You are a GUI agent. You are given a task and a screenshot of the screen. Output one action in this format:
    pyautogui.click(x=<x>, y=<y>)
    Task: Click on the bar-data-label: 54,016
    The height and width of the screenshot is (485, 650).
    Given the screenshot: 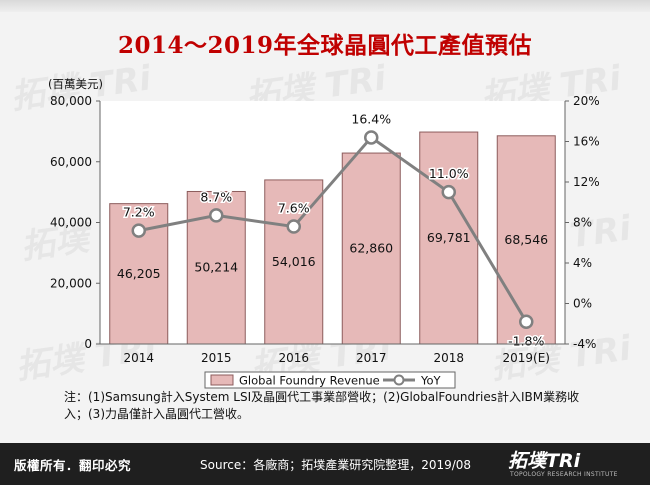 What is the action you would take?
    pyautogui.click(x=294, y=261)
    